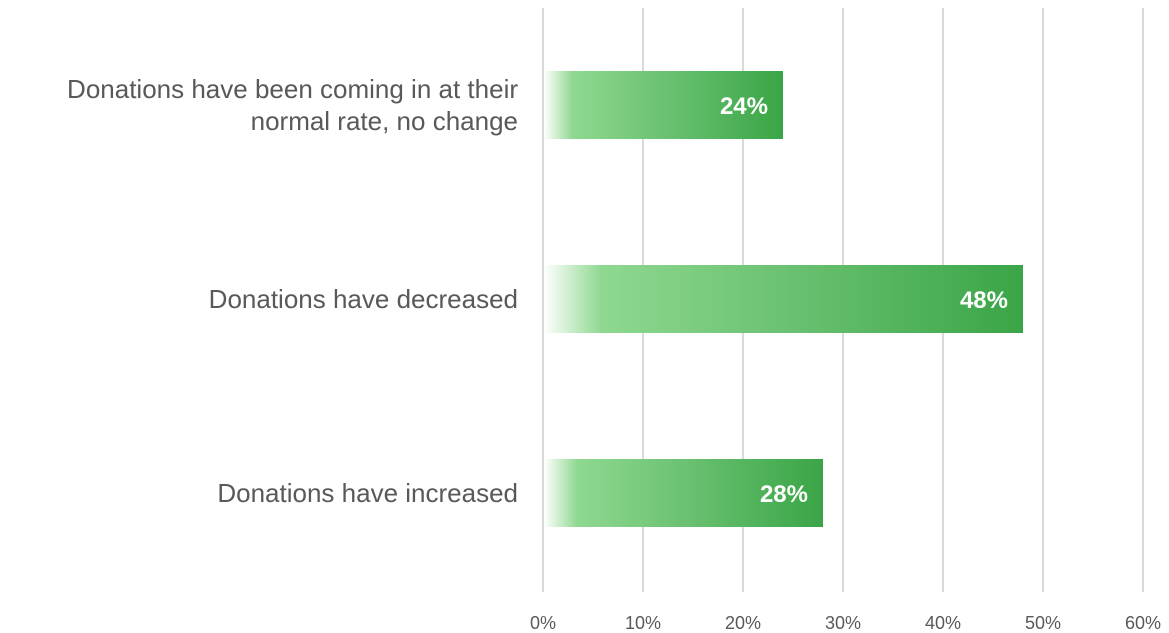 The height and width of the screenshot is (633, 1169). I want to click on category-label: Donations have decreased, so click(363, 299).